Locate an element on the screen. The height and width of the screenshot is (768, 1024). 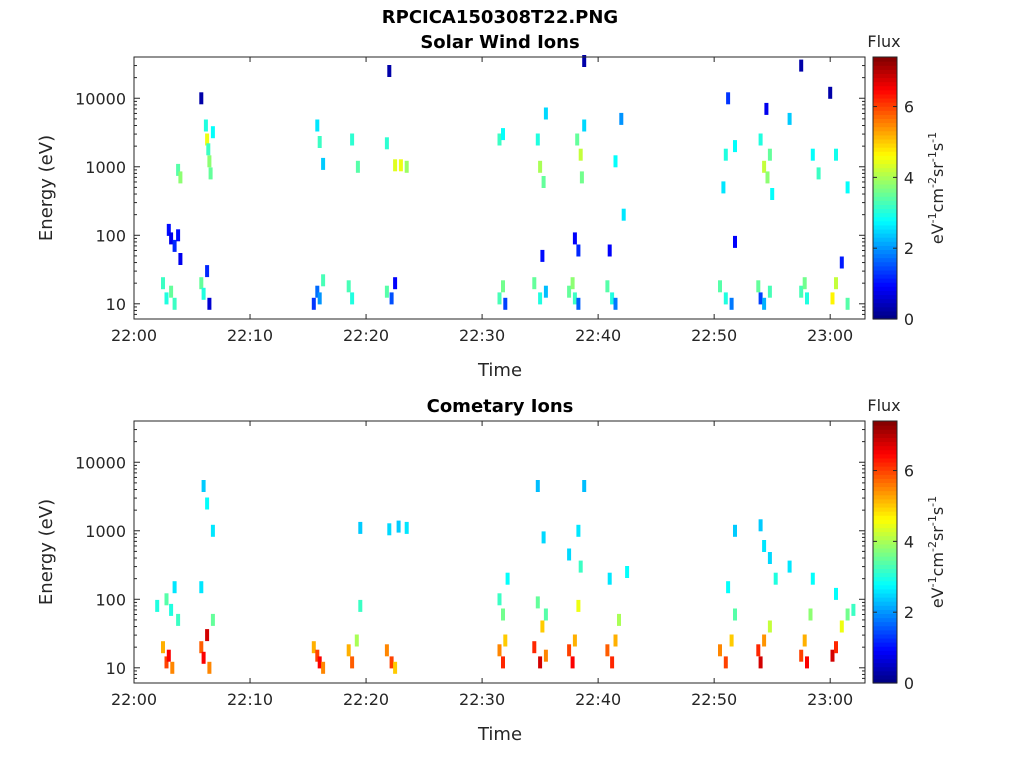
y-tick-label: 100 is located at coordinates (110, 235).